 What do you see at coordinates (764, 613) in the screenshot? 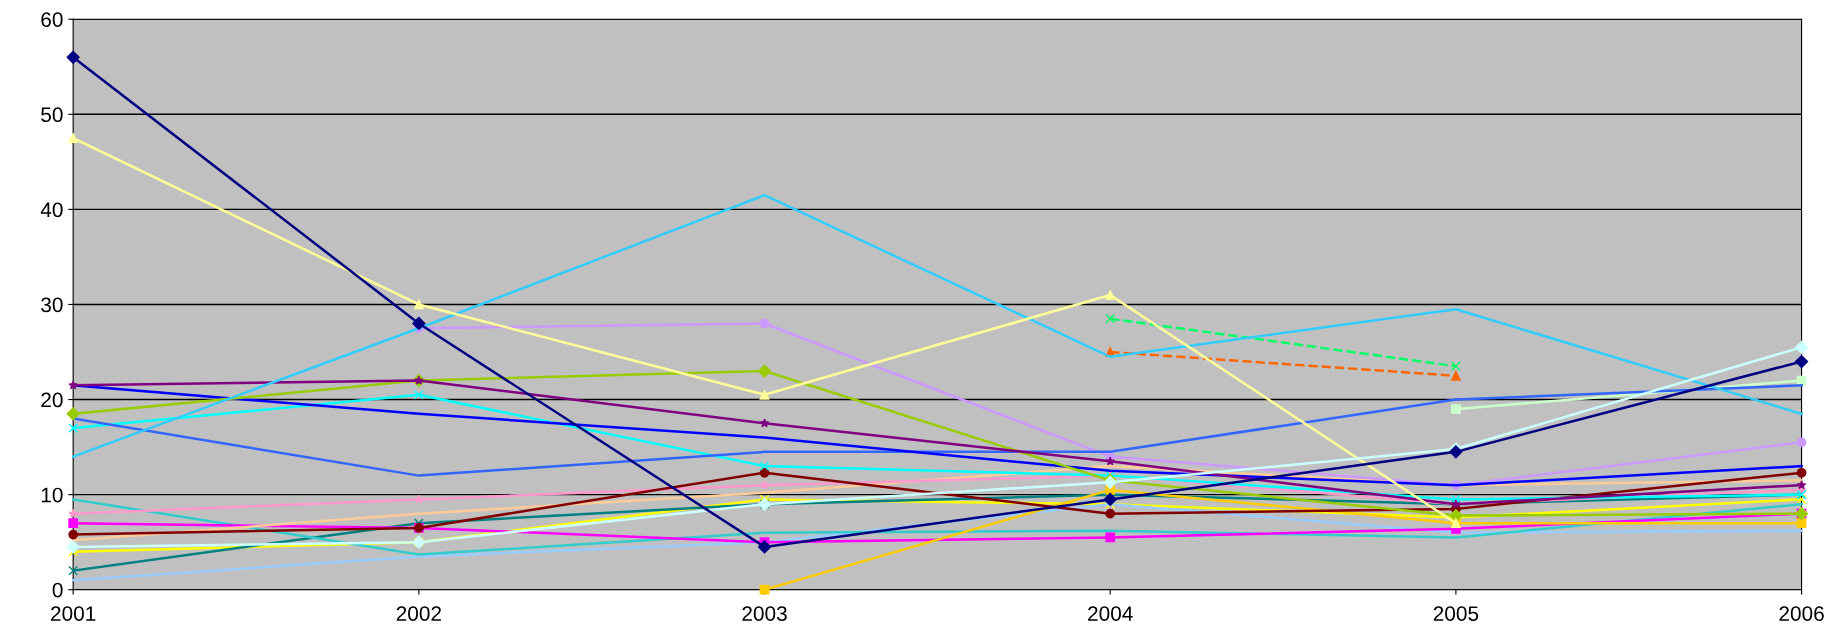
I see `x-tick-label: 2003` at bounding box center [764, 613].